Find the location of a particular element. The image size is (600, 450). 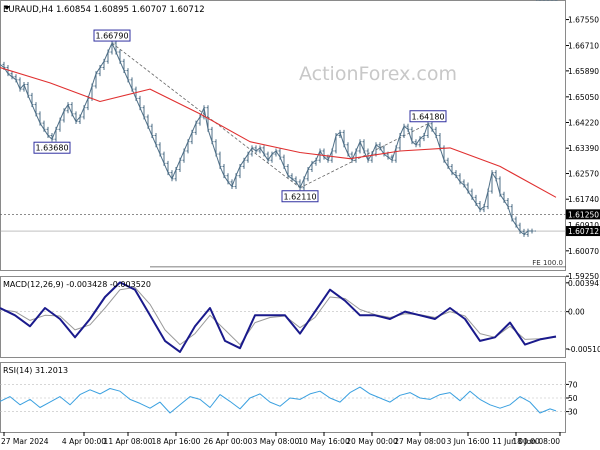

support-level-label: 1.61250 is located at coordinates (583, 214).